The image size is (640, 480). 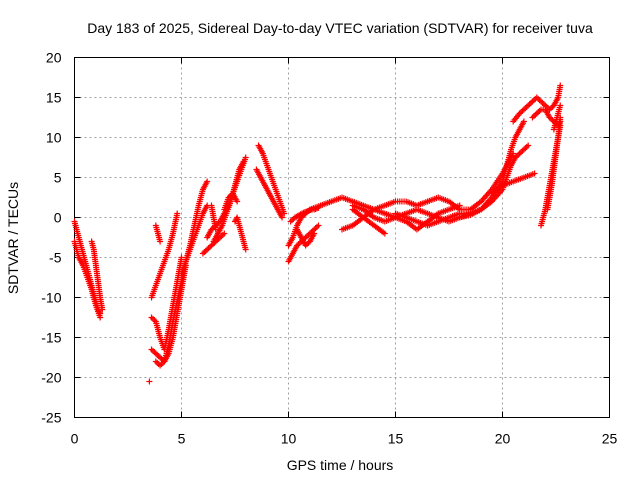 What do you see at coordinates (58, 178) in the screenshot?
I see `y-tick-label: 5` at bounding box center [58, 178].